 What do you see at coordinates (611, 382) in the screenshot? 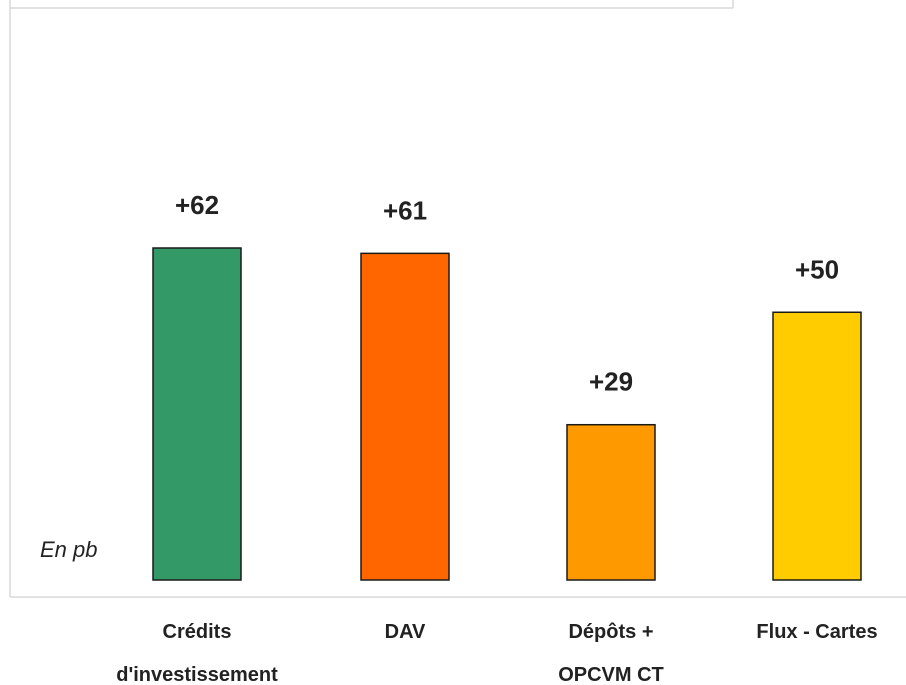
I see `value-label-3: +29` at bounding box center [611, 382].